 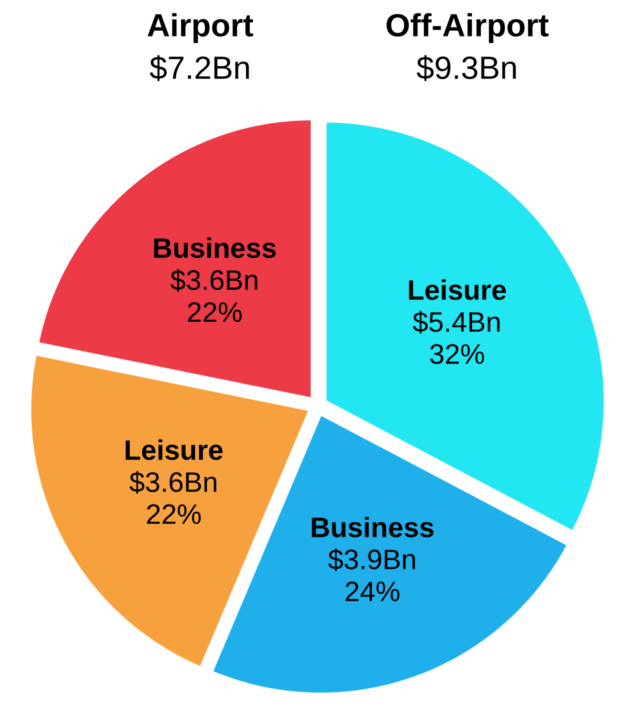 What do you see at coordinates (373, 592) in the screenshot?
I see `text: 24%` at bounding box center [373, 592].